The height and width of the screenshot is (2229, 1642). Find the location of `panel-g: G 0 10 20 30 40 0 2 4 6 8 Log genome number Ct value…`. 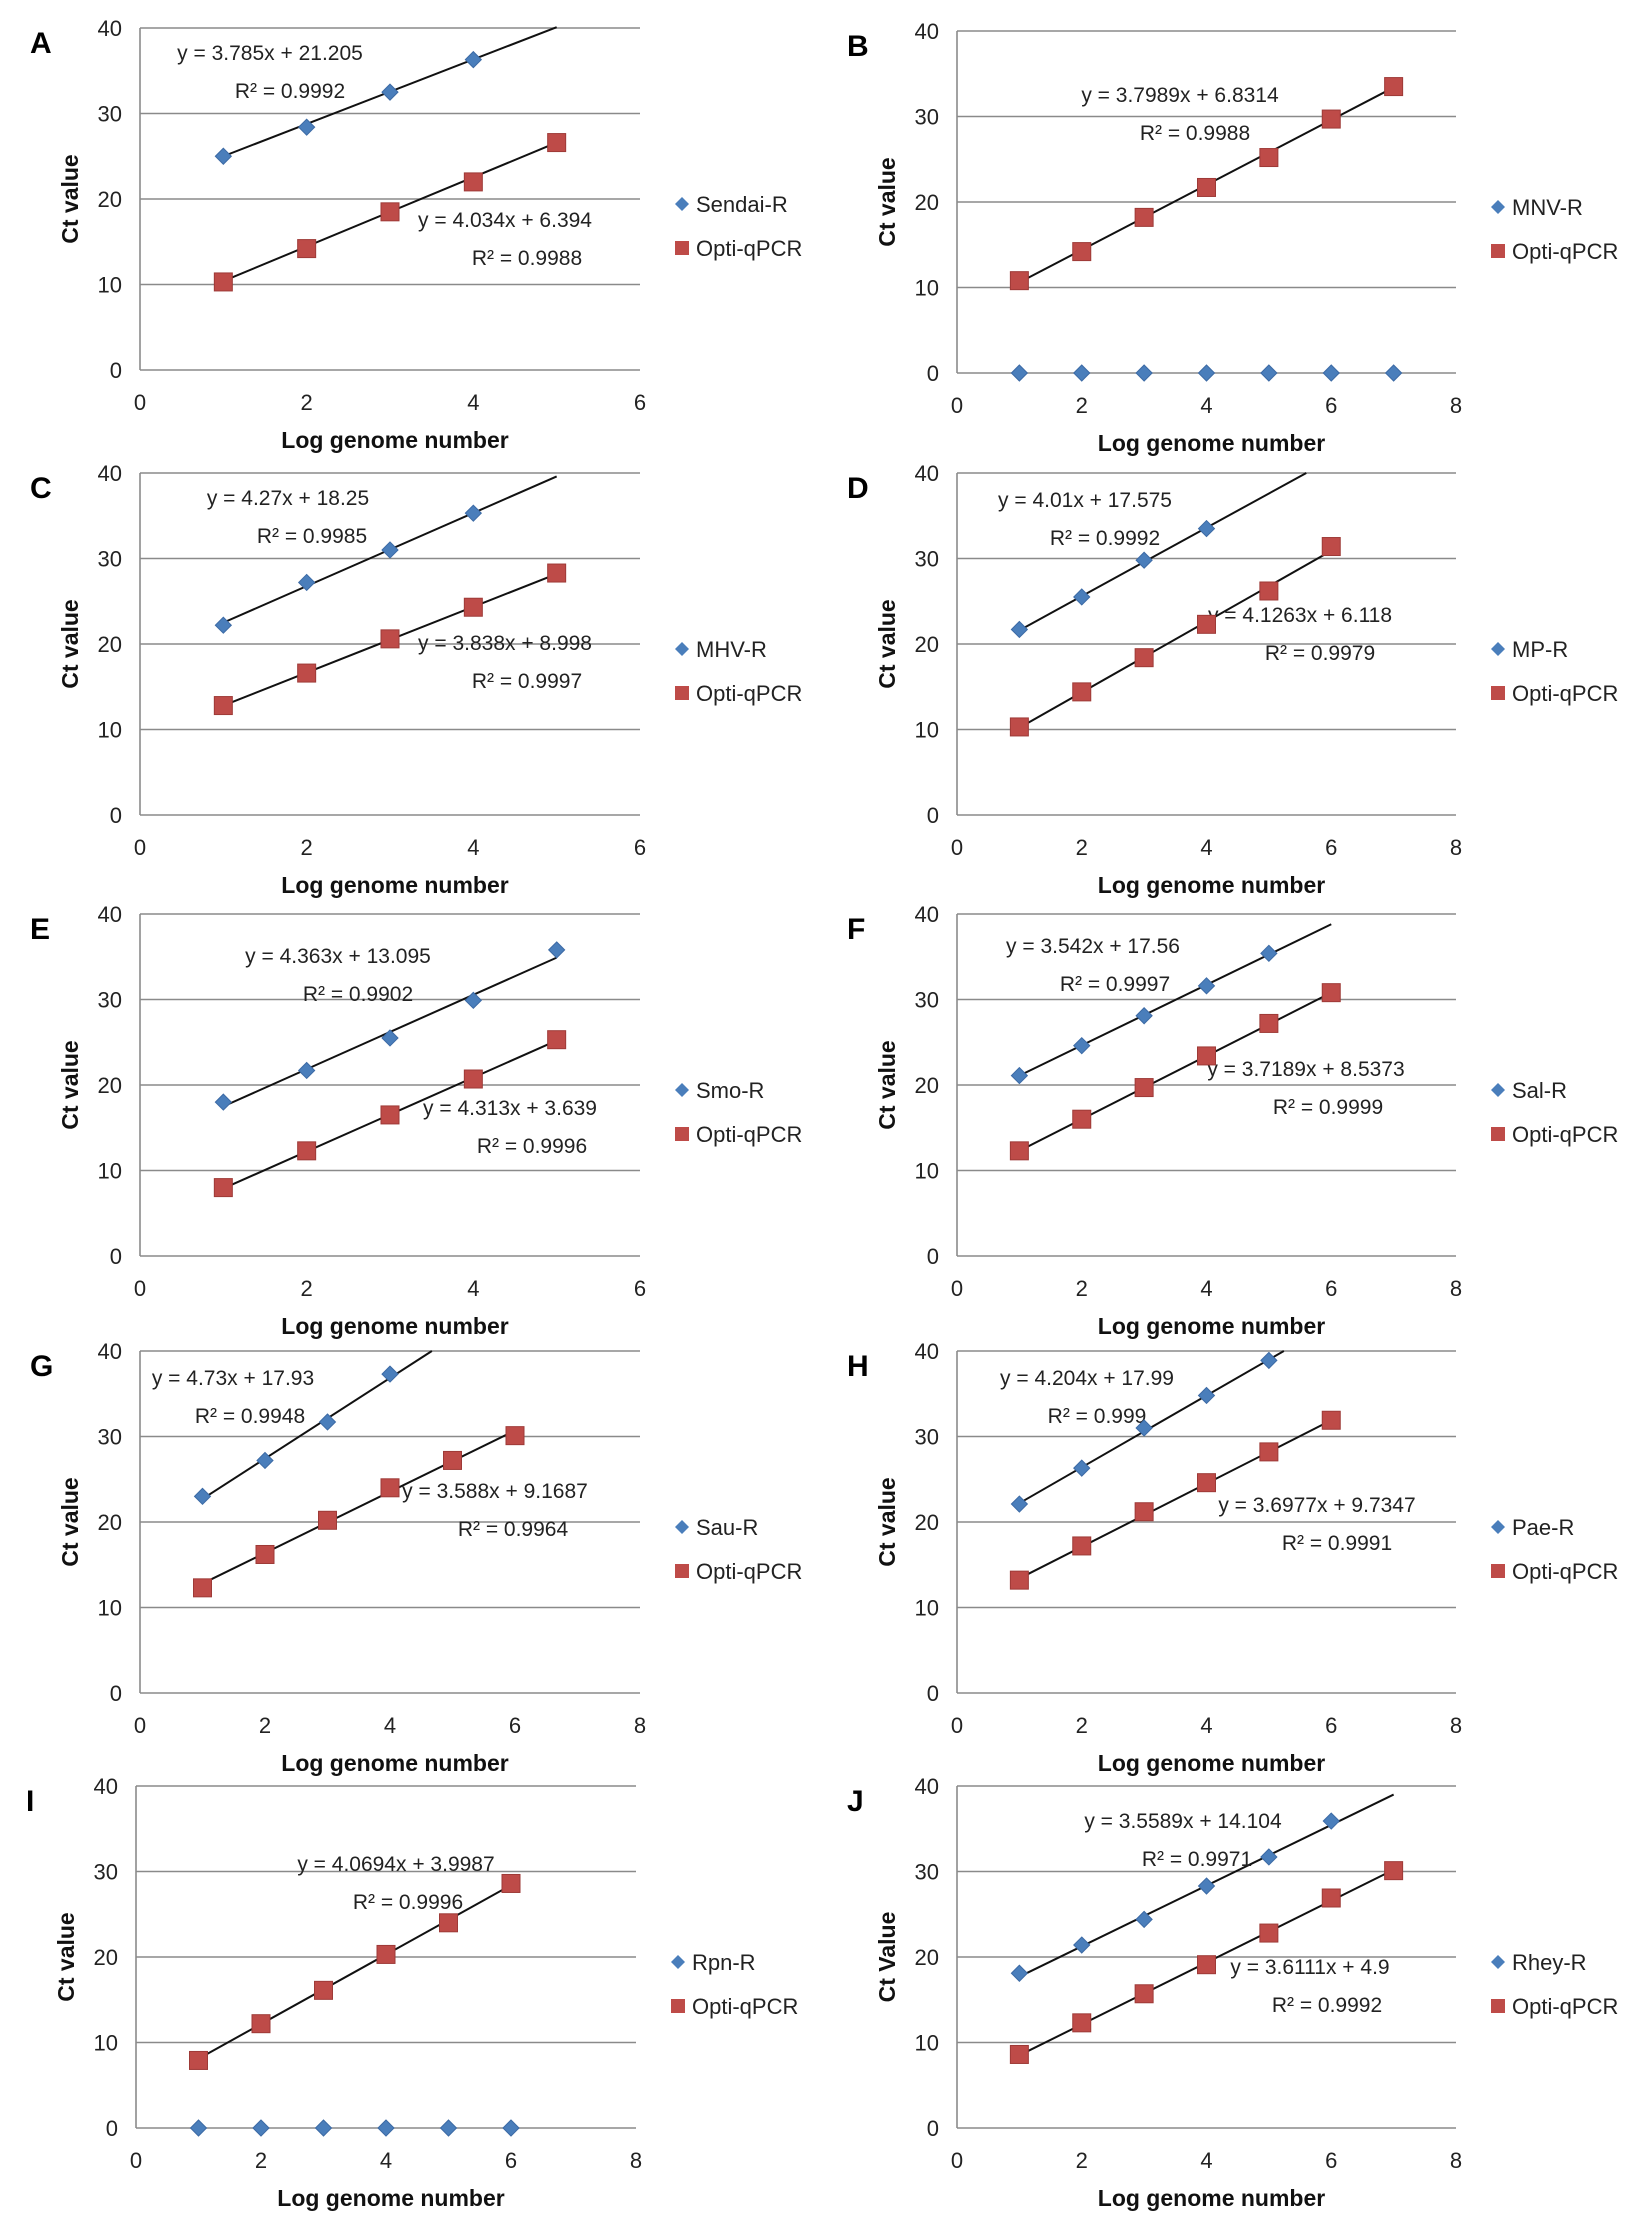

panel-g: G 0 10 20 30 40 0 2 4 6 8 Log genome number Ct value… is located at coordinates (416, 1557).